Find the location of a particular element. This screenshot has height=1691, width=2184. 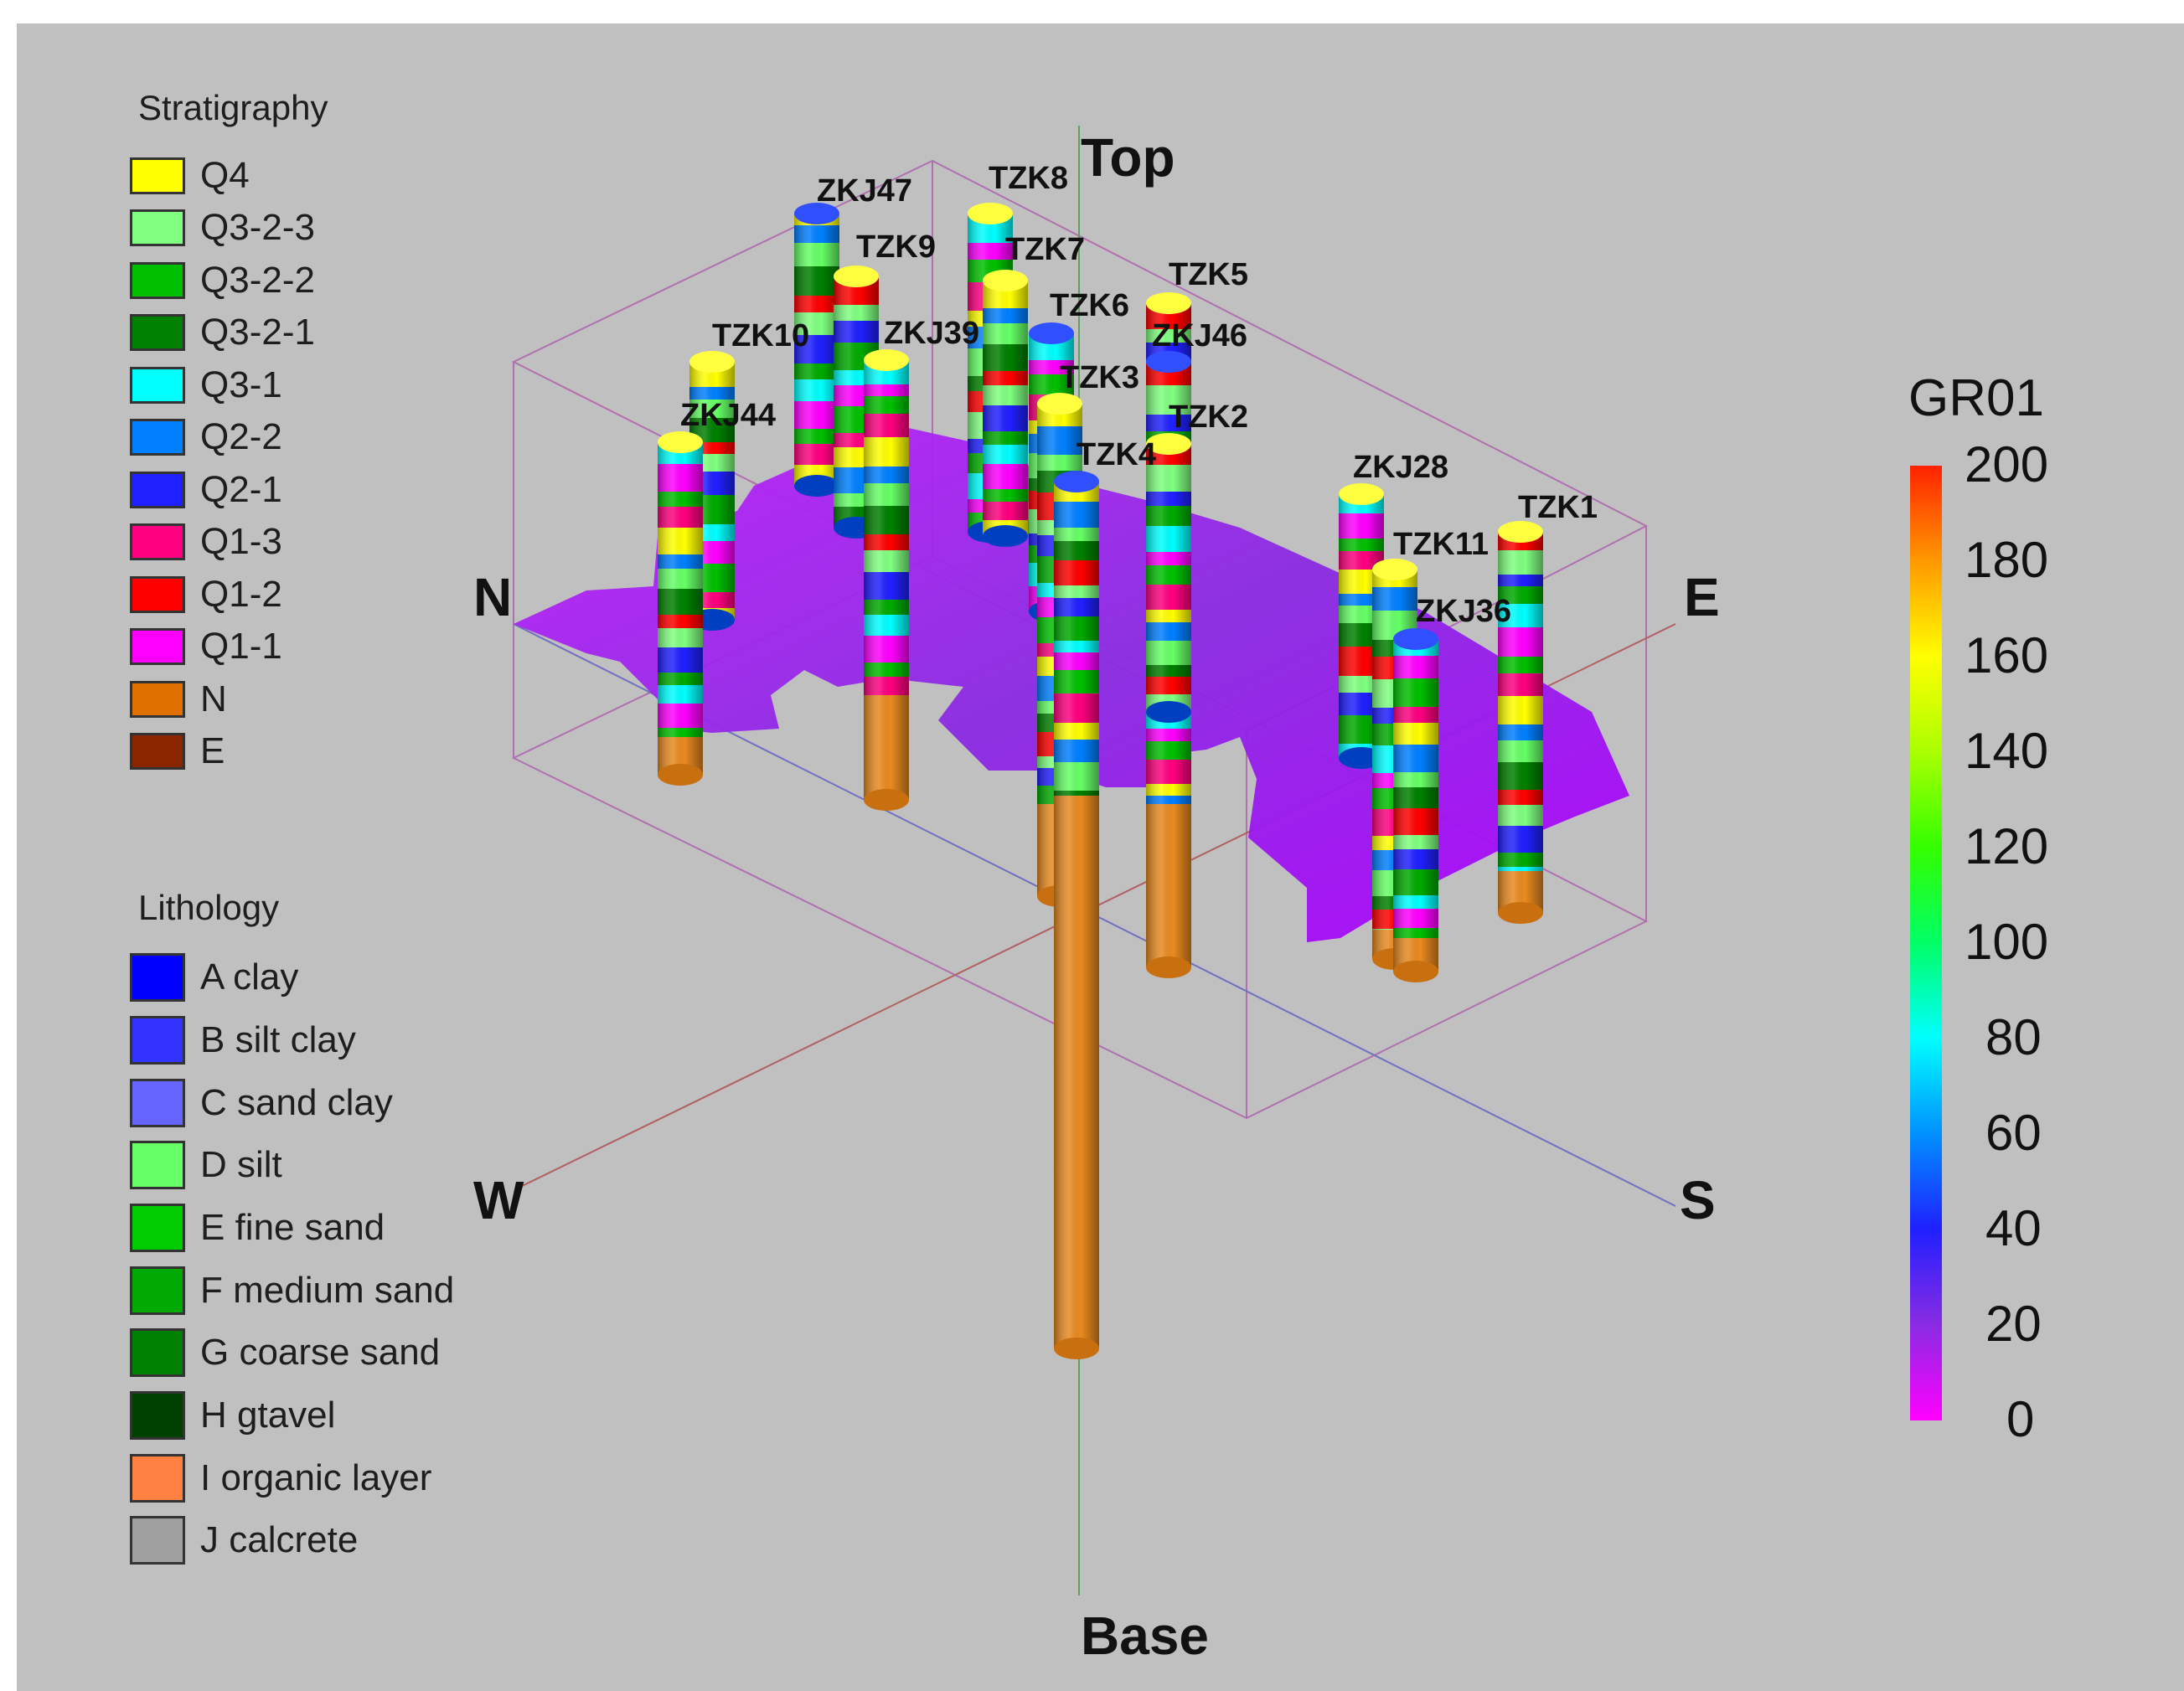

borehole-label: TZK4 is located at coordinates (1116, 454).